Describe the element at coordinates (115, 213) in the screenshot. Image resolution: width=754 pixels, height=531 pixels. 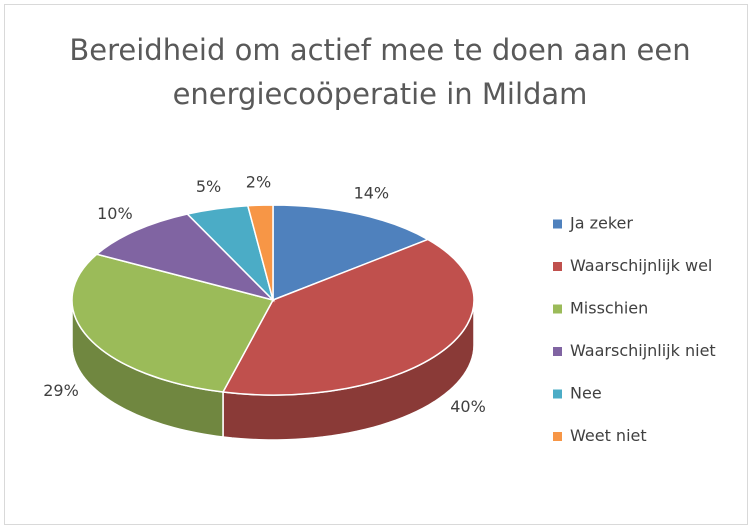
I see `data-label: 10%` at that location.